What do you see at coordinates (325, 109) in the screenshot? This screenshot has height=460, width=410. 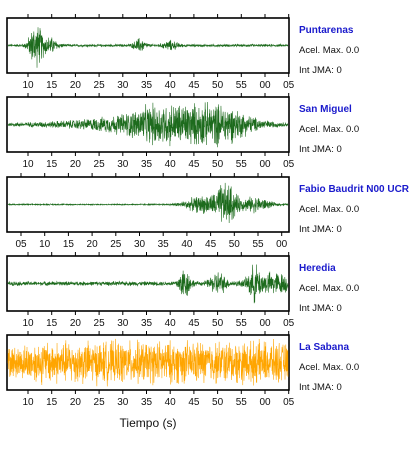 I see `station-name: San Miguel` at bounding box center [325, 109].